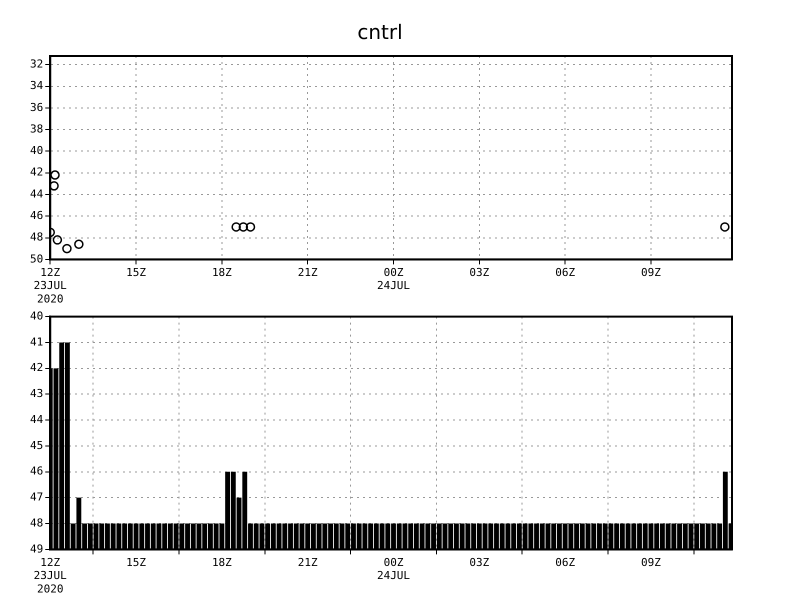 The width and height of the screenshot is (800, 600). Describe the element at coordinates (37, 107) in the screenshot. I see `y-tick-label: 36` at that location.